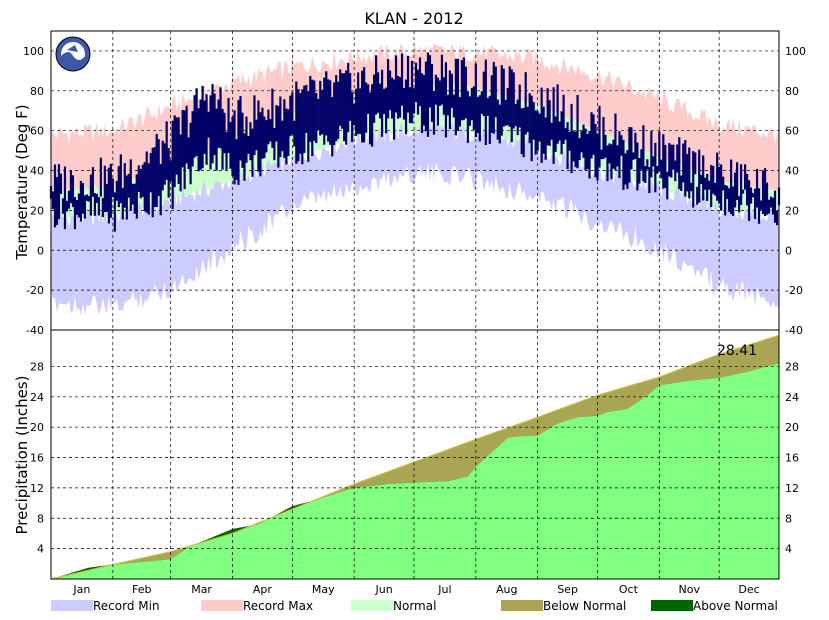  What do you see at coordinates (794, 330) in the screenshot?
I see `temperature-tick-label-right: -40` at bounding box center [794, 330].